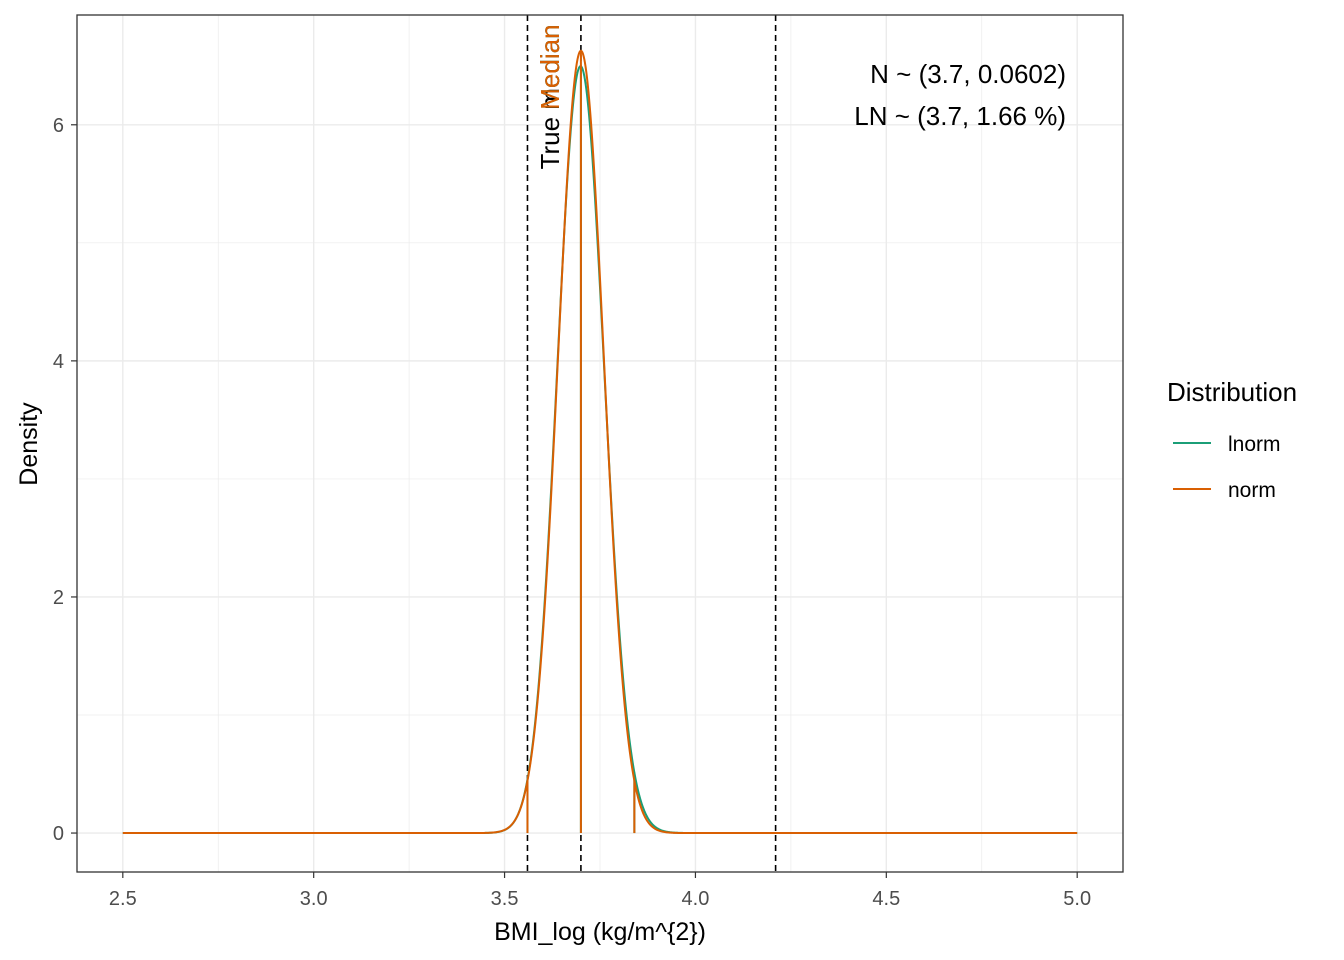 The image size is (1344, 960). I want to click on y-axis-ticks: 0 2 4 6, so click(65, 480).